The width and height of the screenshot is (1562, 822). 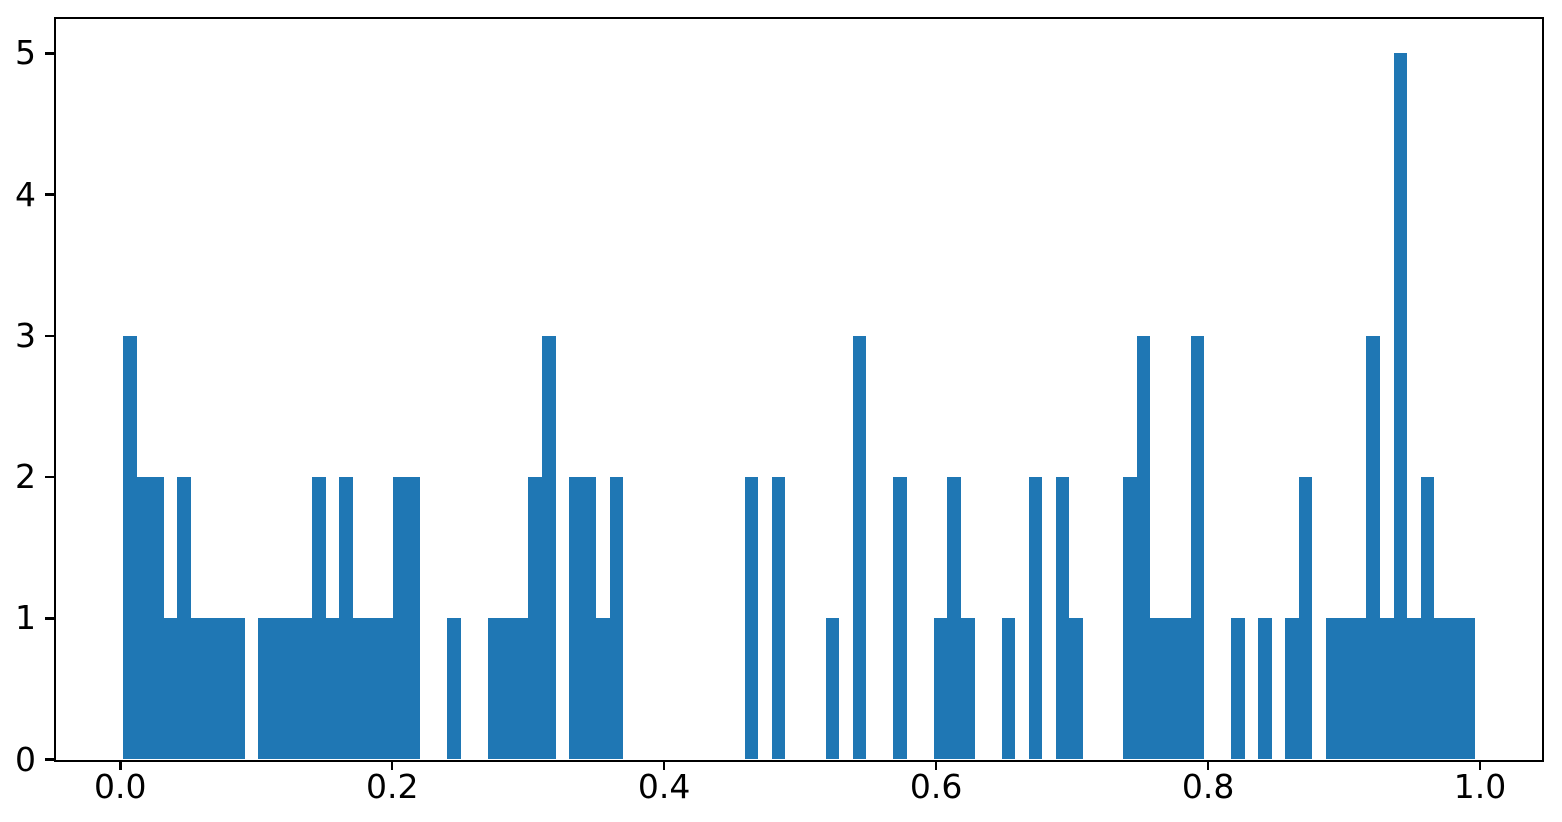 What do you see at coordinates (25, 477) in the screenshot?
I see `y-axis-tick-label: 2` at bounding box center [25, 477].